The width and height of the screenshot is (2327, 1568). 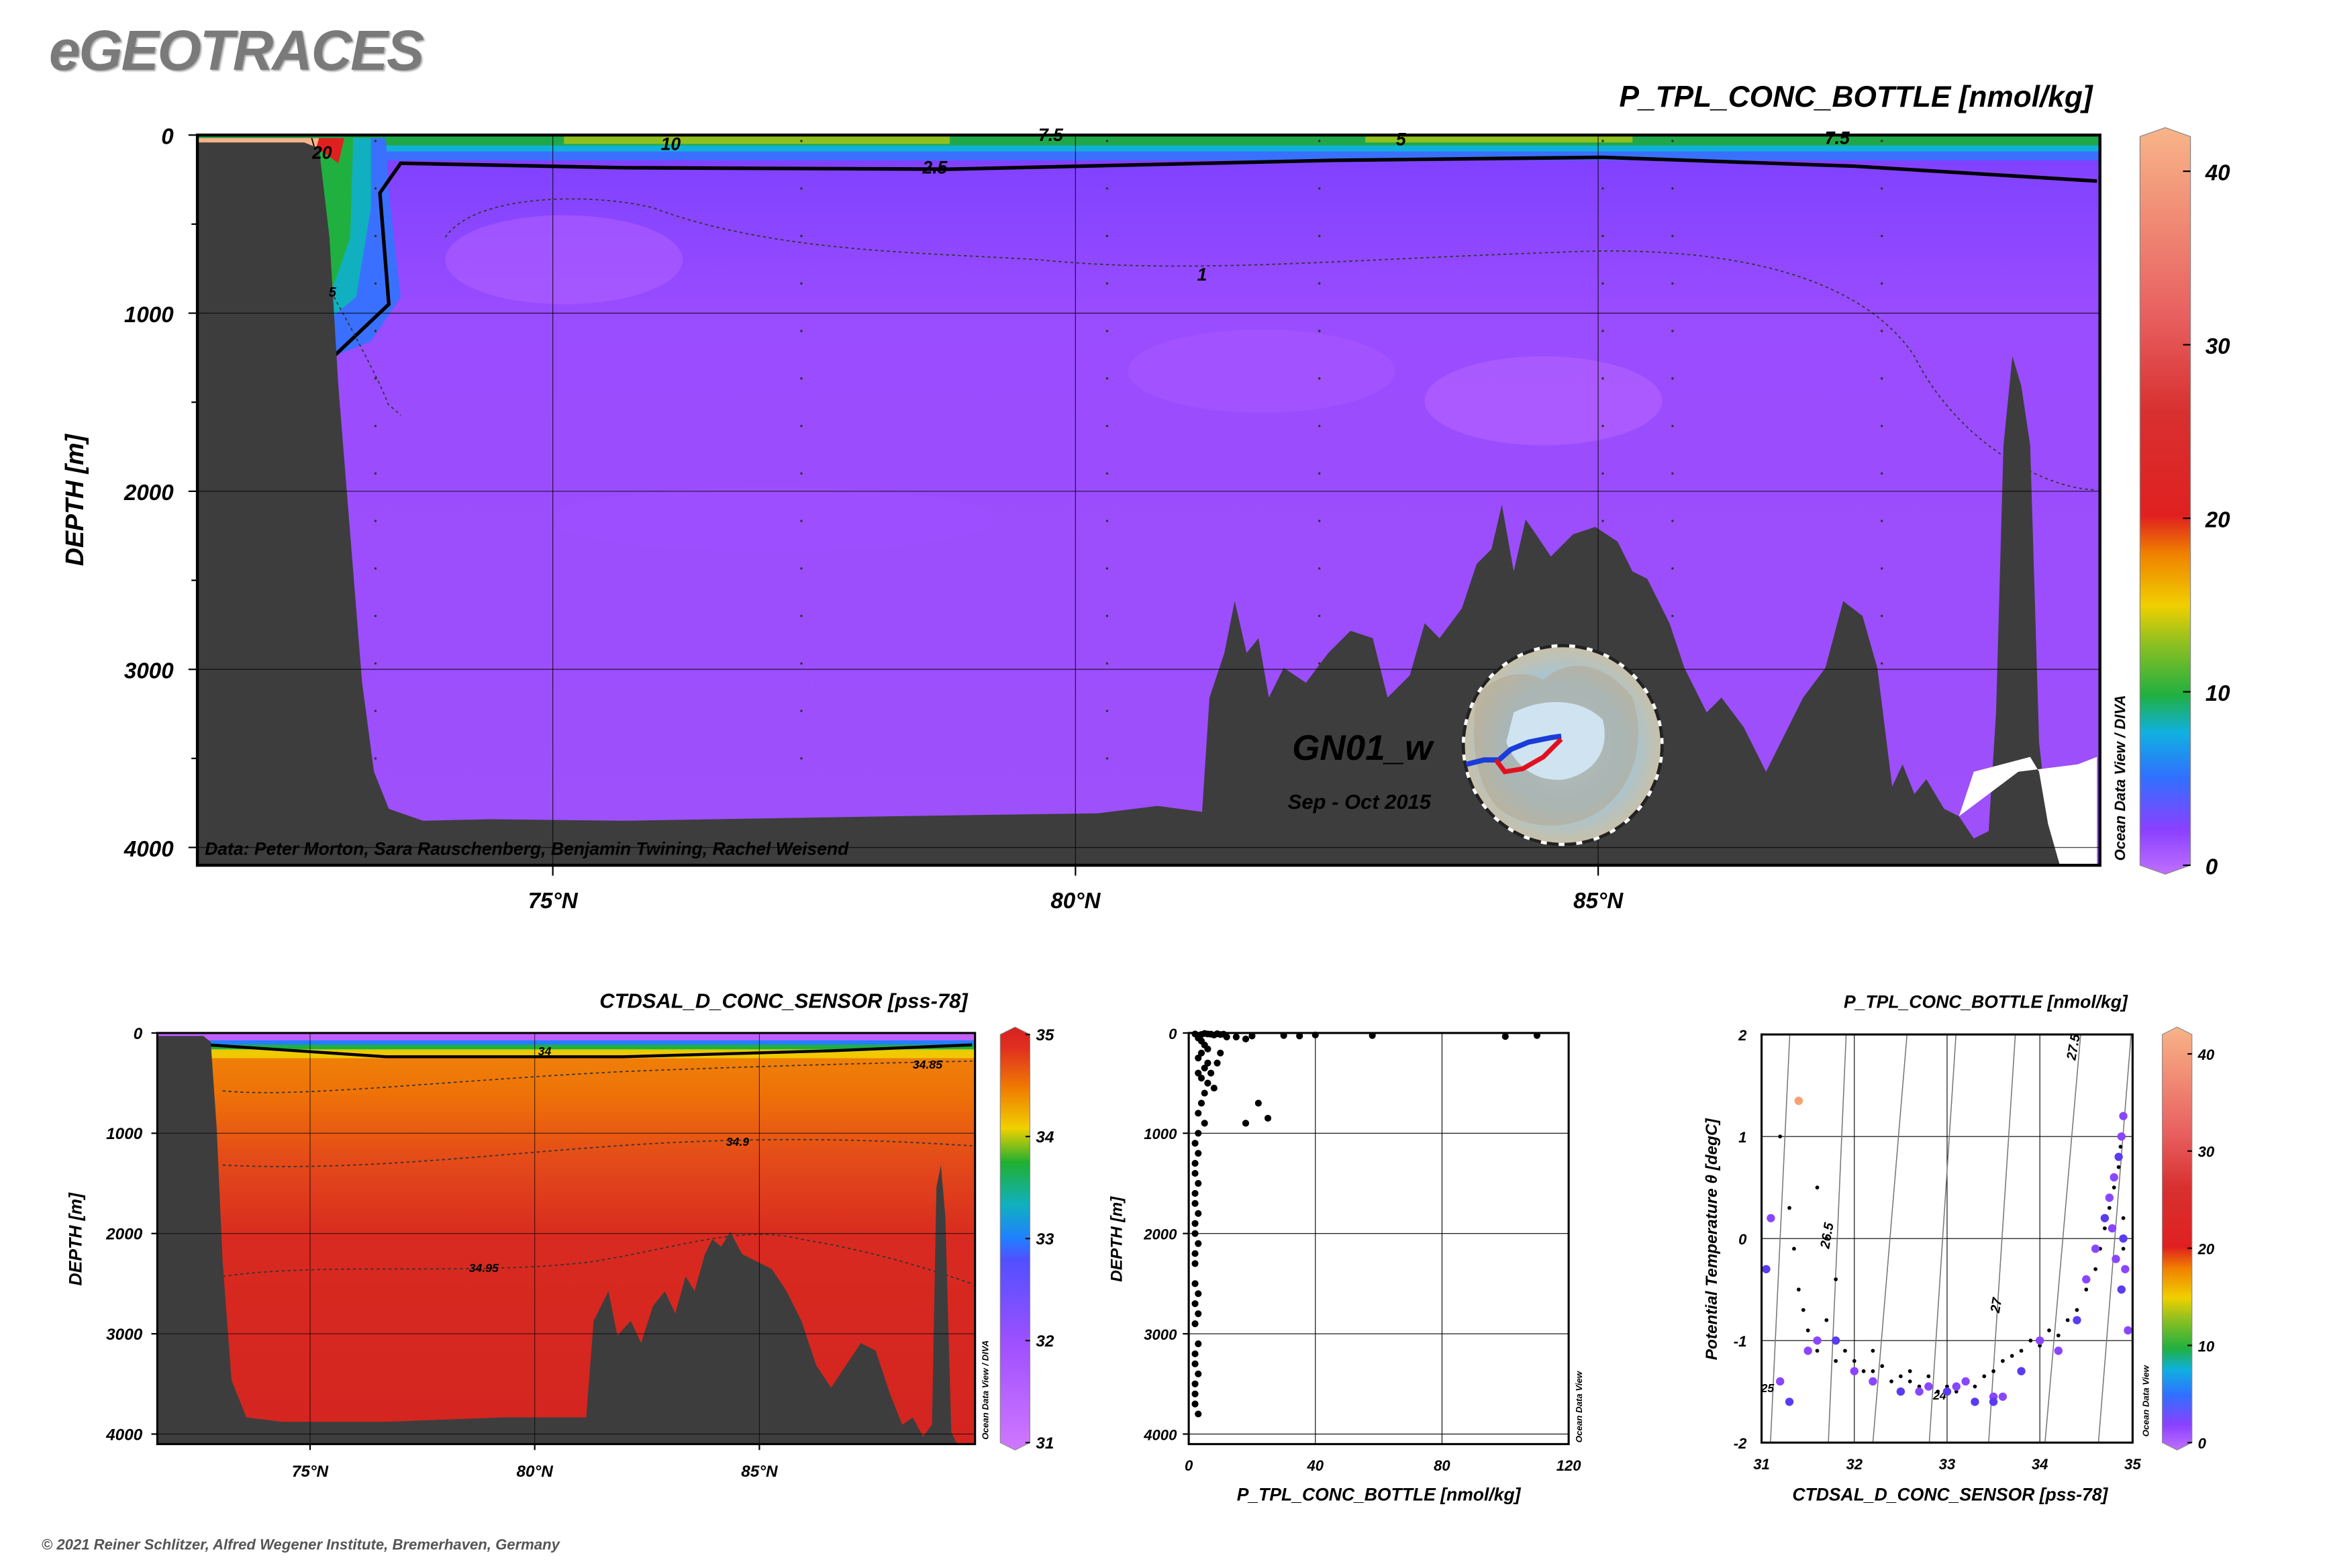 I want to click on colorbar-tick-label: 32, so click(x=1045, y=1342).